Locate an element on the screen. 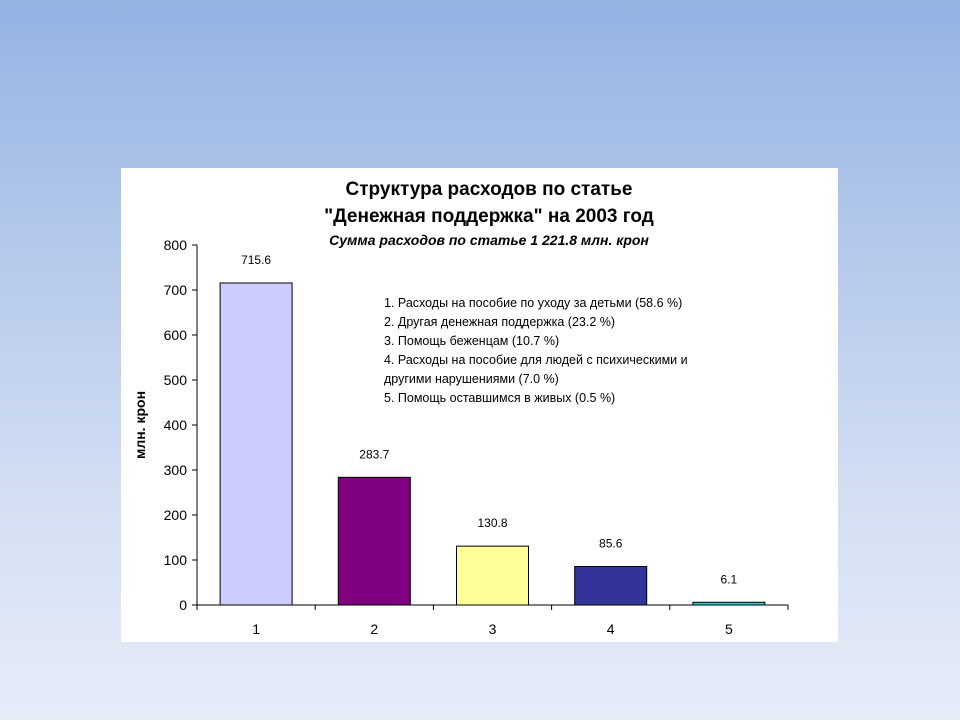 The width and height of the screenshot is (960, 720). y-tick-label: 100 is located at coordinates (176, 560).